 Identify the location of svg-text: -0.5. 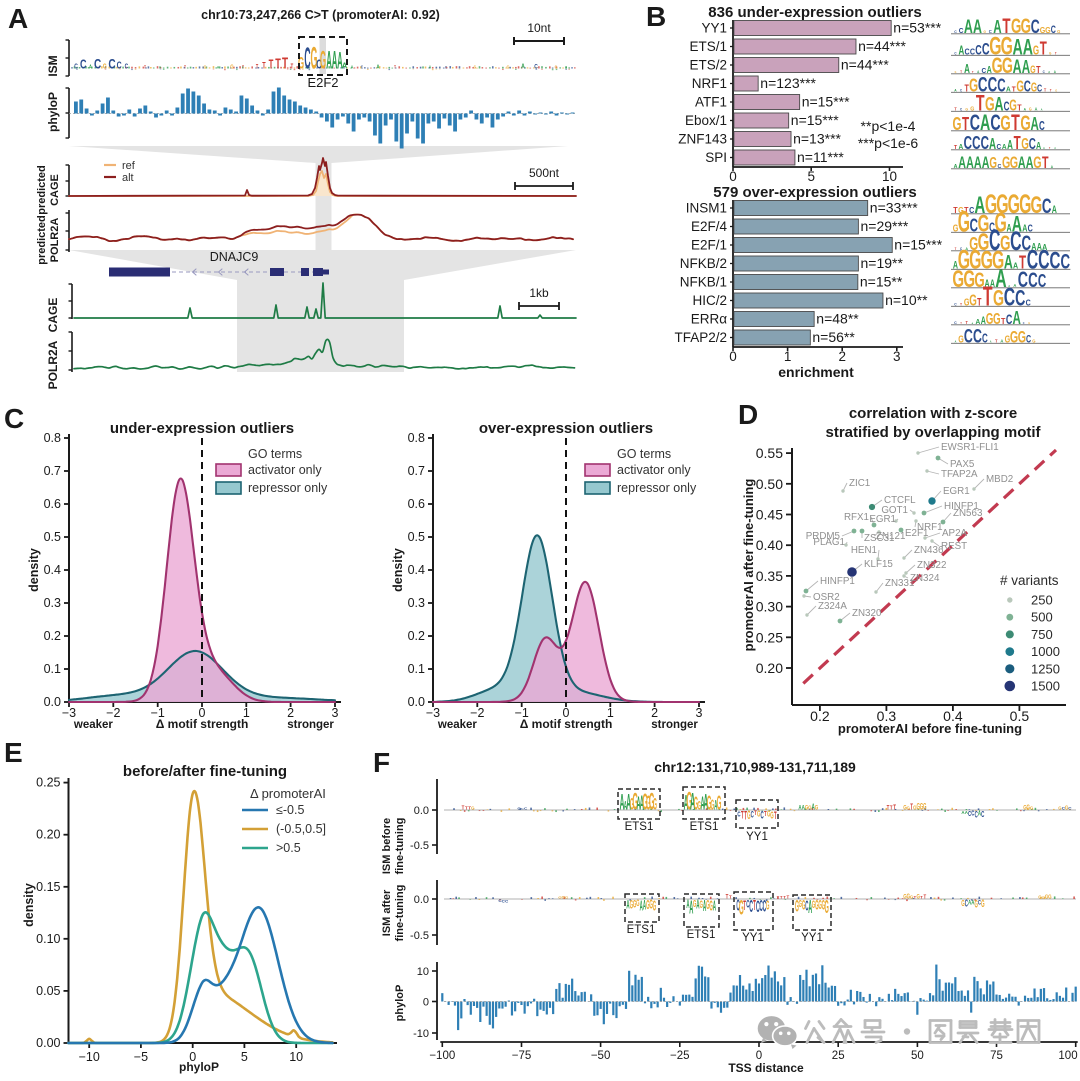
(419, 846).